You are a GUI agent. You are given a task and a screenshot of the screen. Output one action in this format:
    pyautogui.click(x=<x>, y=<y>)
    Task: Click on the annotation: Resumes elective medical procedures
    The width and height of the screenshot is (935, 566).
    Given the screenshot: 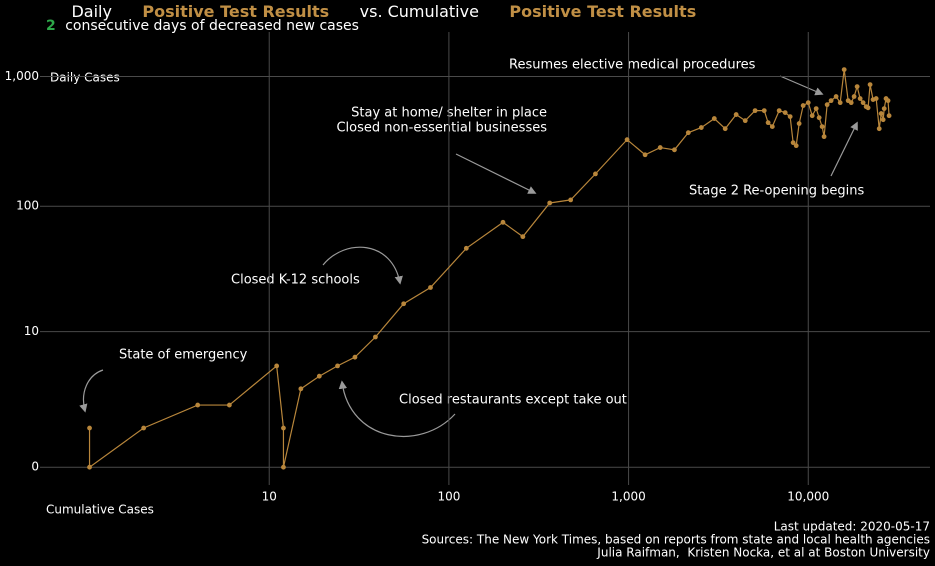 What is the action you would take?
    pyautogui.click(x=632, y=65)
    